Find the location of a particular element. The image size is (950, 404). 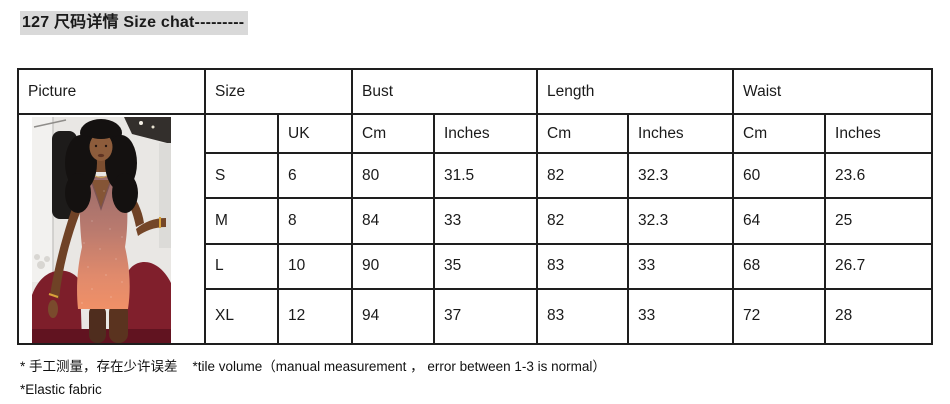

footnote-line-2: *Elastic fabric is located at coordinates (313, 389).